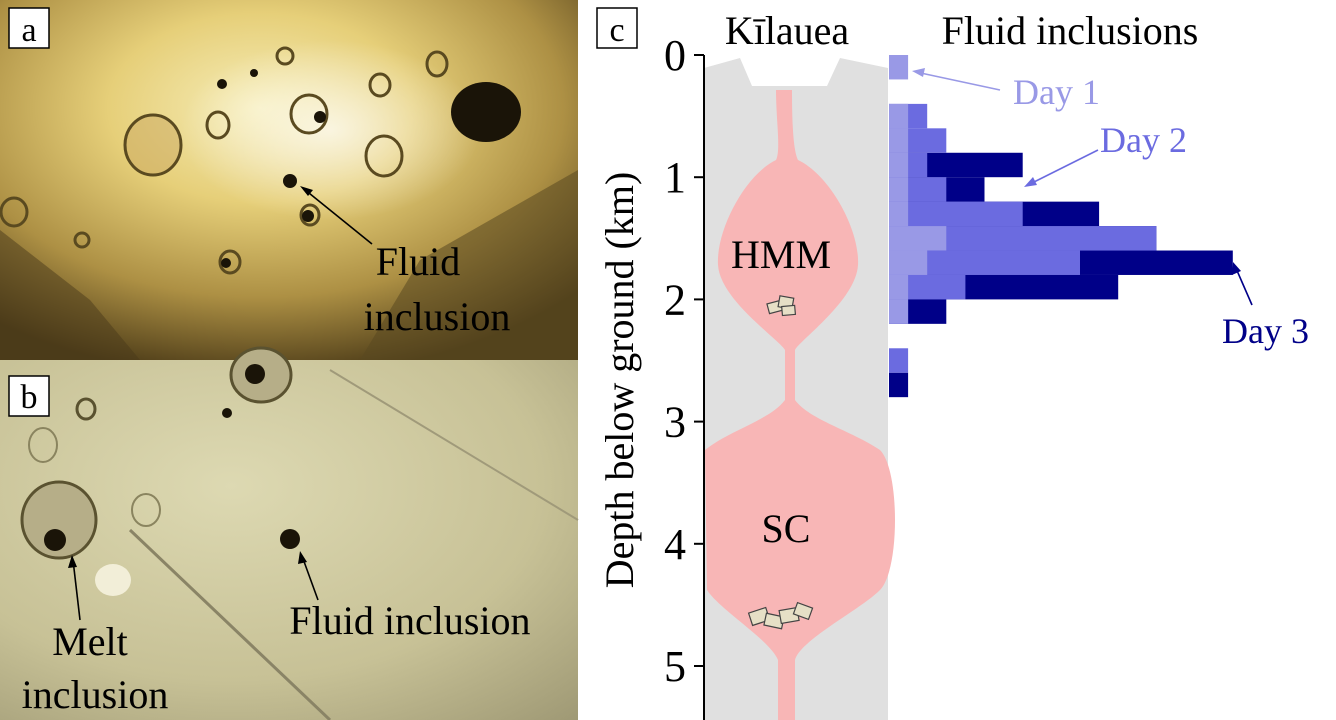  I want to click on series-label-day-2: Day 2, so click(1143, 140).